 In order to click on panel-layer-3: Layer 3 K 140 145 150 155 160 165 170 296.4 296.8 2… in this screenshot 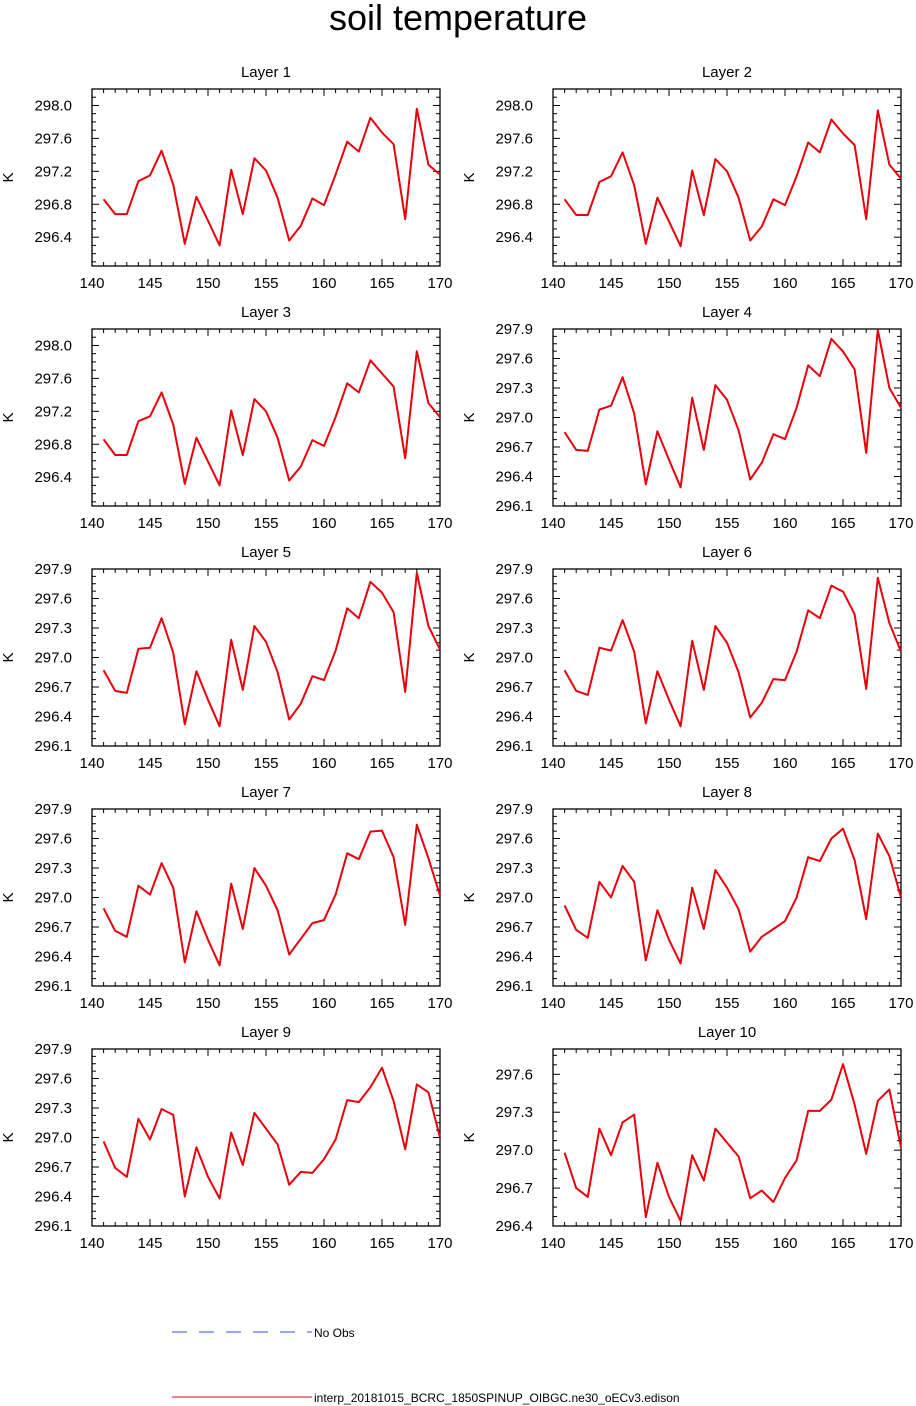, I will do `click(226, 418)`.